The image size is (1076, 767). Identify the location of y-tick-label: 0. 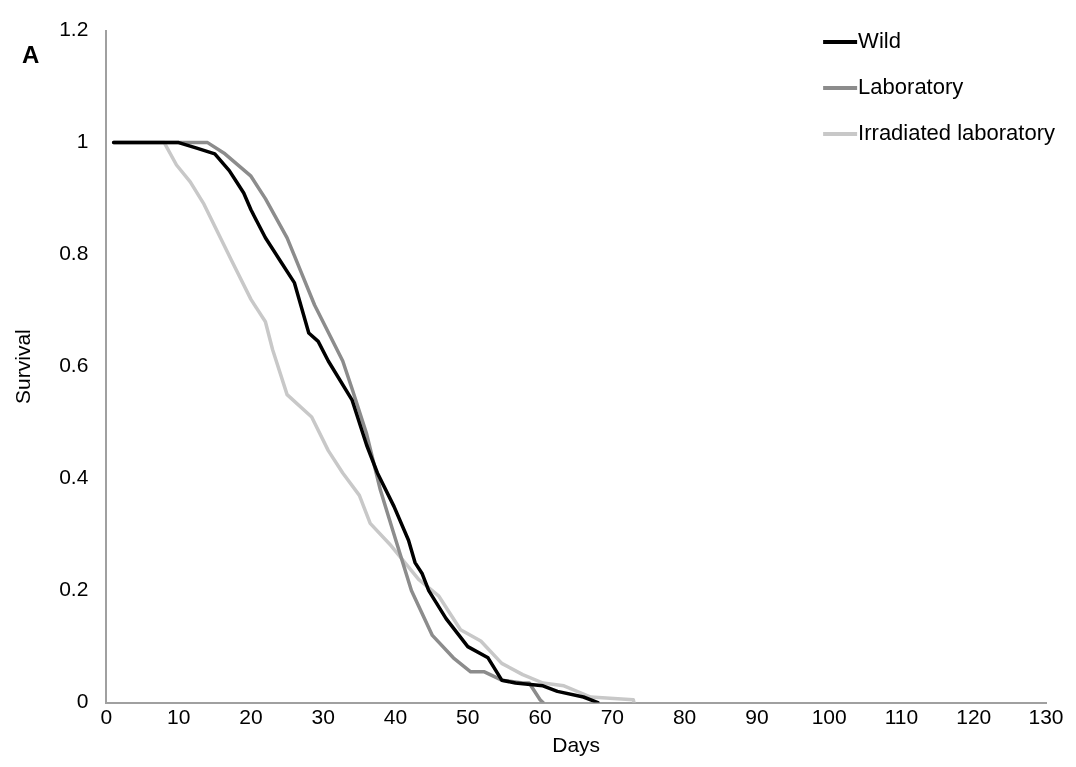
(82, 701).